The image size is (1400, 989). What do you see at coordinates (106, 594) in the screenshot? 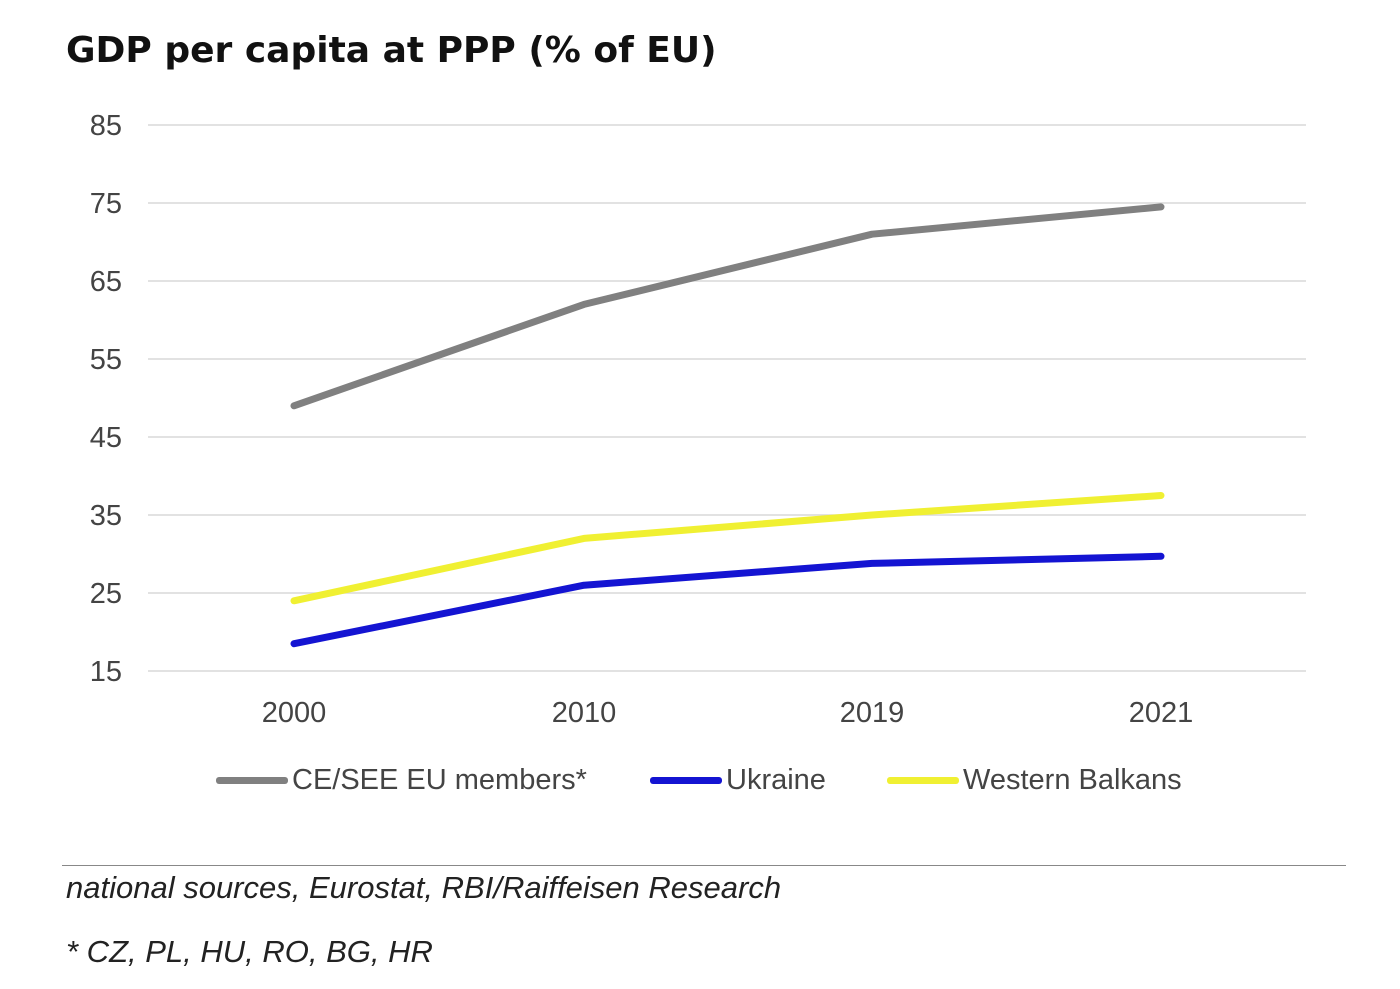
I see `y-tick-label: 25` at bounding box center [106, 594].